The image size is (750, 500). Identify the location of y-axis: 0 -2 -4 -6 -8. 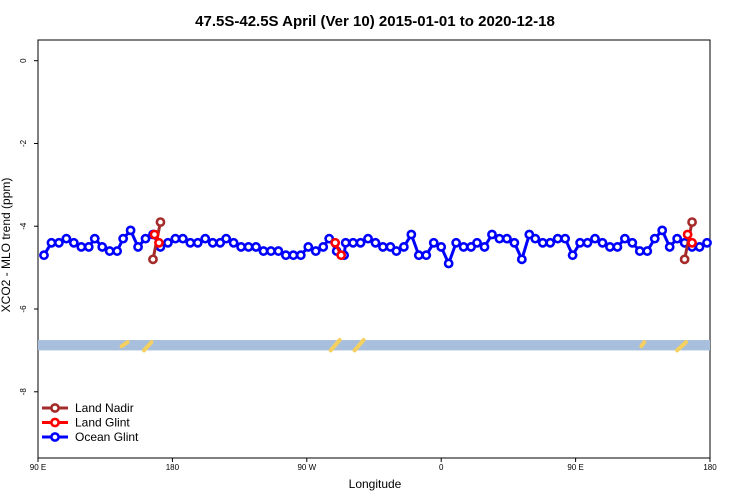
(28, 226).